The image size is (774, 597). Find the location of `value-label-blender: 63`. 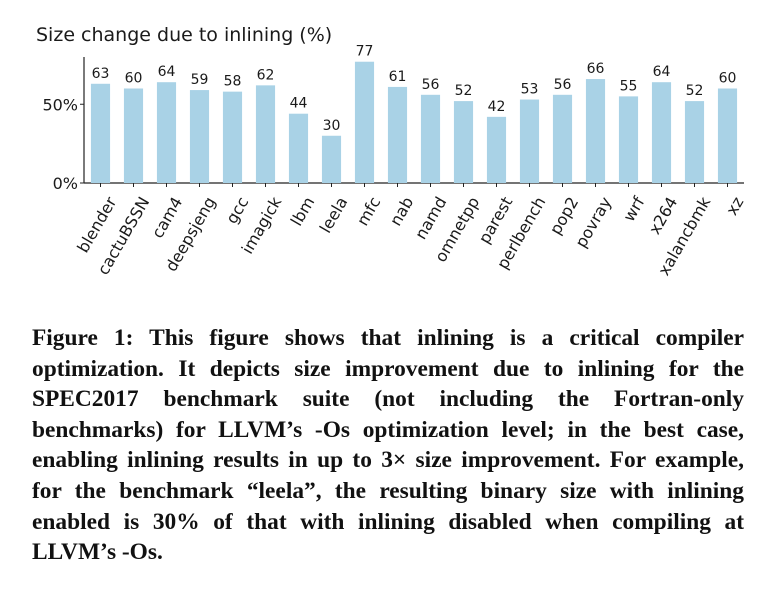

value-label-blender: 63 is located at coordinates (101, 74).